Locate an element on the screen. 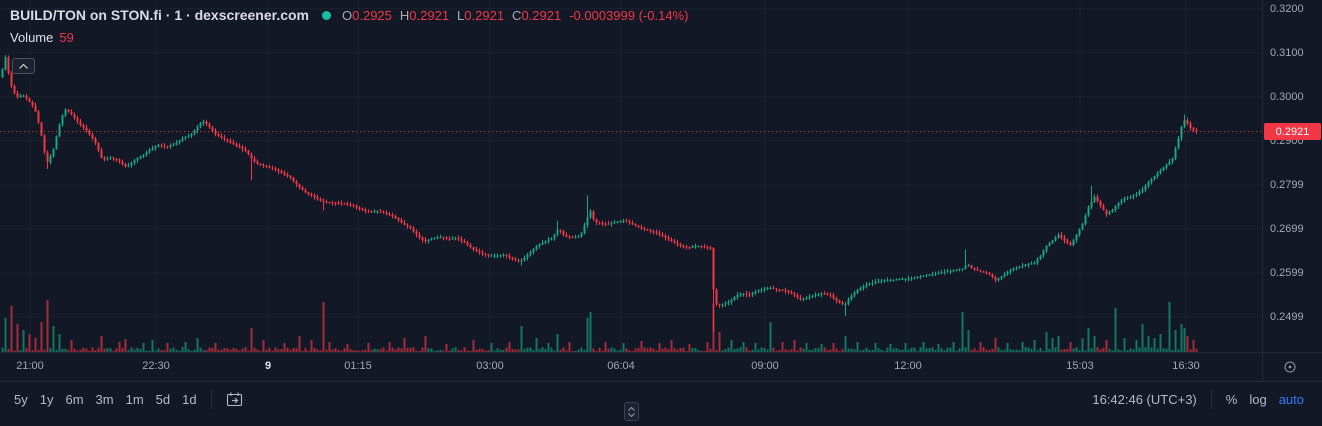 The width and height of the screenshot is (1322, 426). low-label: L is located at coordinates (461, 15).